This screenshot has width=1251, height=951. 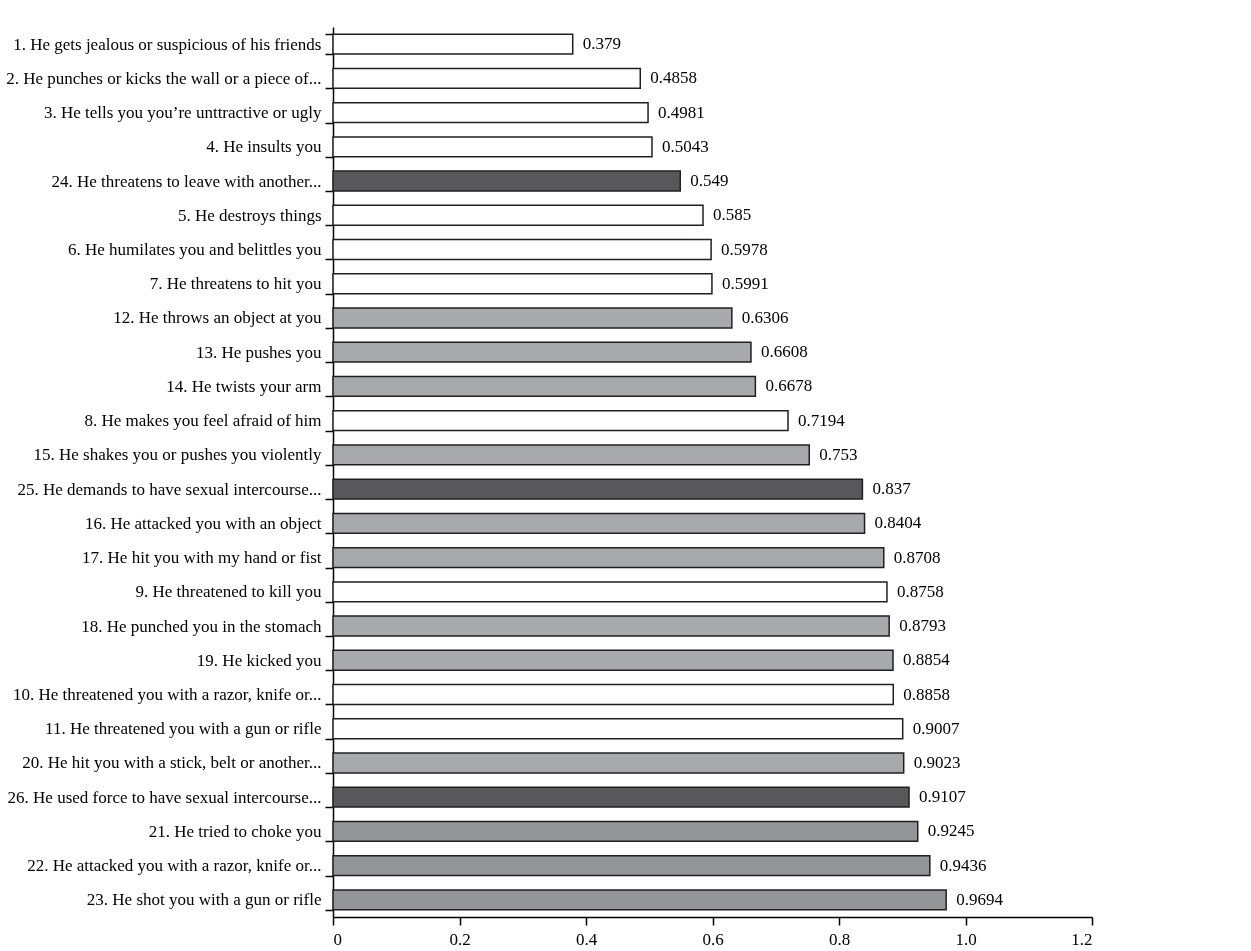 What do you see at coordinates (936, 728) in the screenshot?
I see `data-label: 0.9007` at bounding box center [936, 728].